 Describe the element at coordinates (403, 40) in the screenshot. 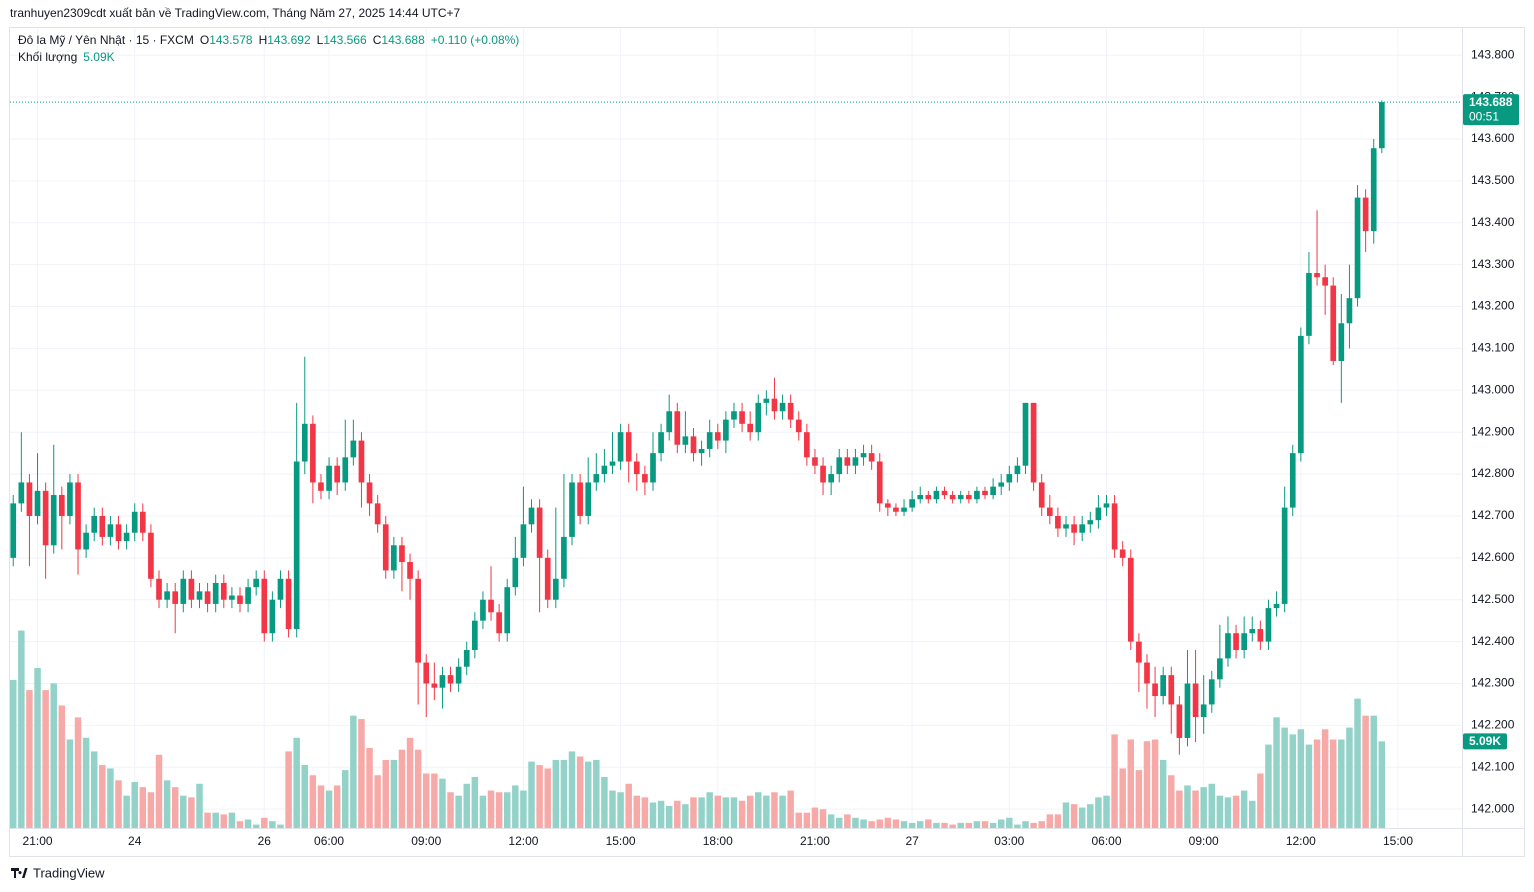

I see `c-value: 143.688` at that location.